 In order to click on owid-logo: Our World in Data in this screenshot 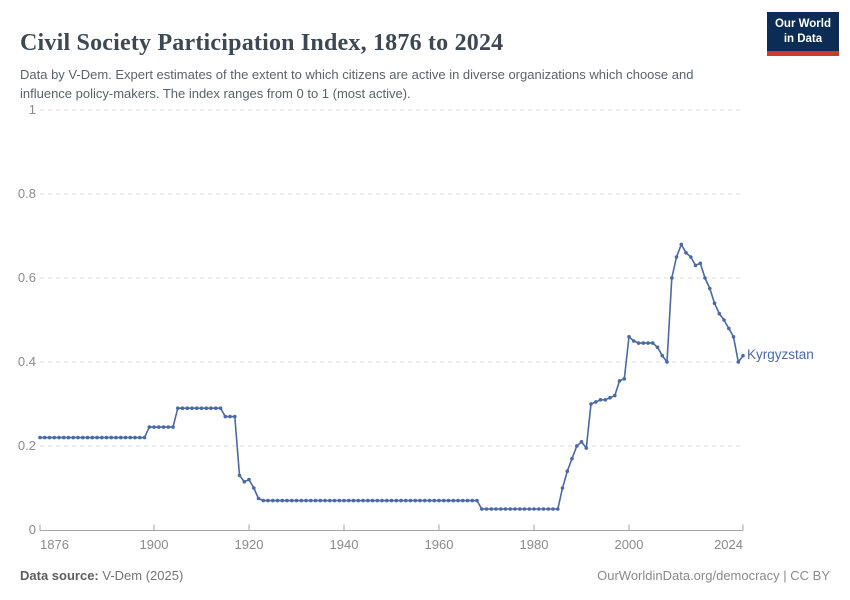, I will do `click(802, 34)`.